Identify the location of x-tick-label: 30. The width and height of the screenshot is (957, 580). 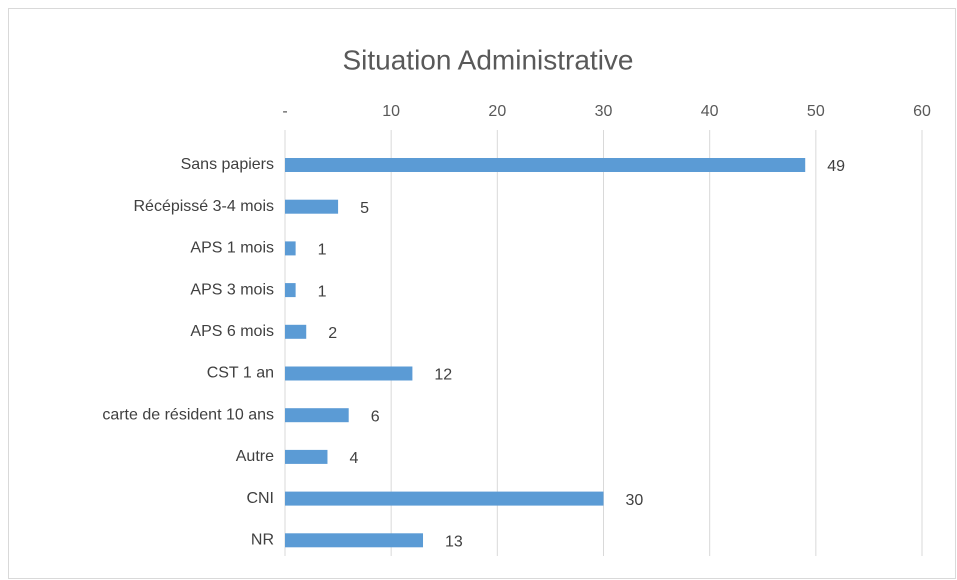
(604, 111).